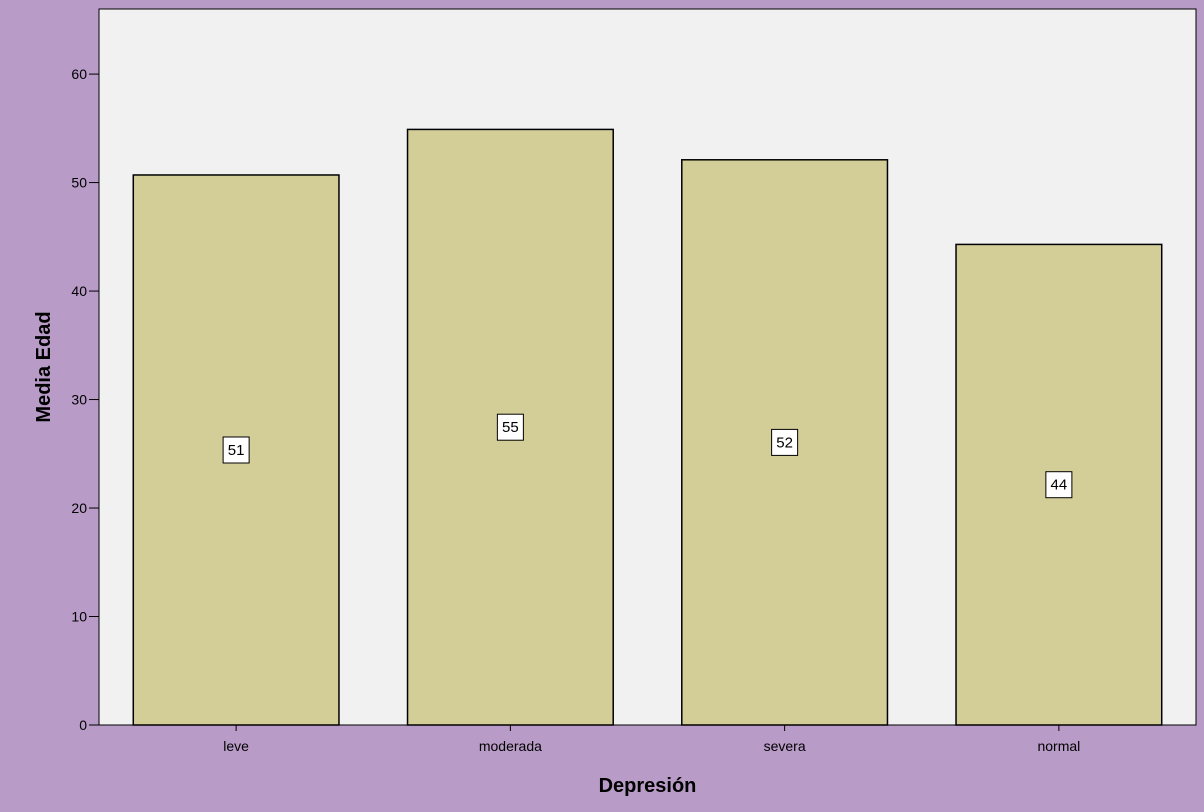 Image resolution: width=1204 pixels, height=812 pixels. I want to click on y-tick-label: 20, so click(79, 508).